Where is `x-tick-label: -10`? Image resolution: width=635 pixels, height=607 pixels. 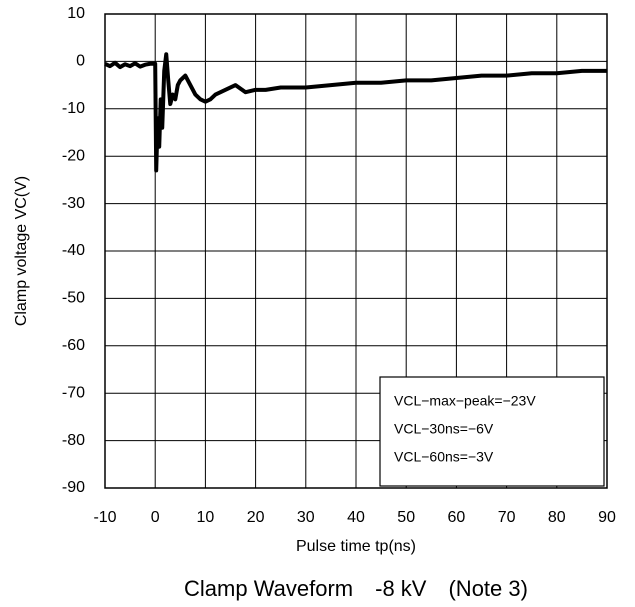 x-tick-label: -10 is located at coordinates (104, 517).